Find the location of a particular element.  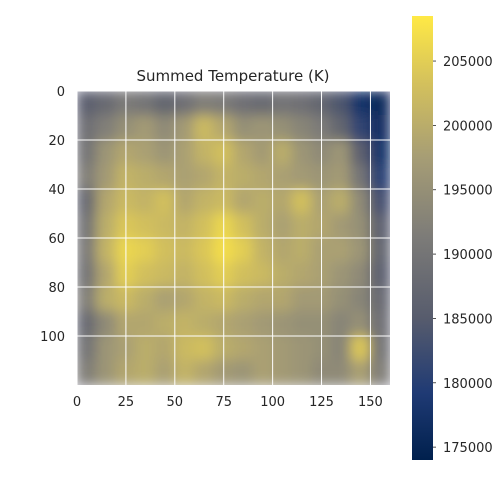

y-tick-label: 0 is located at coordinates (61, 92).